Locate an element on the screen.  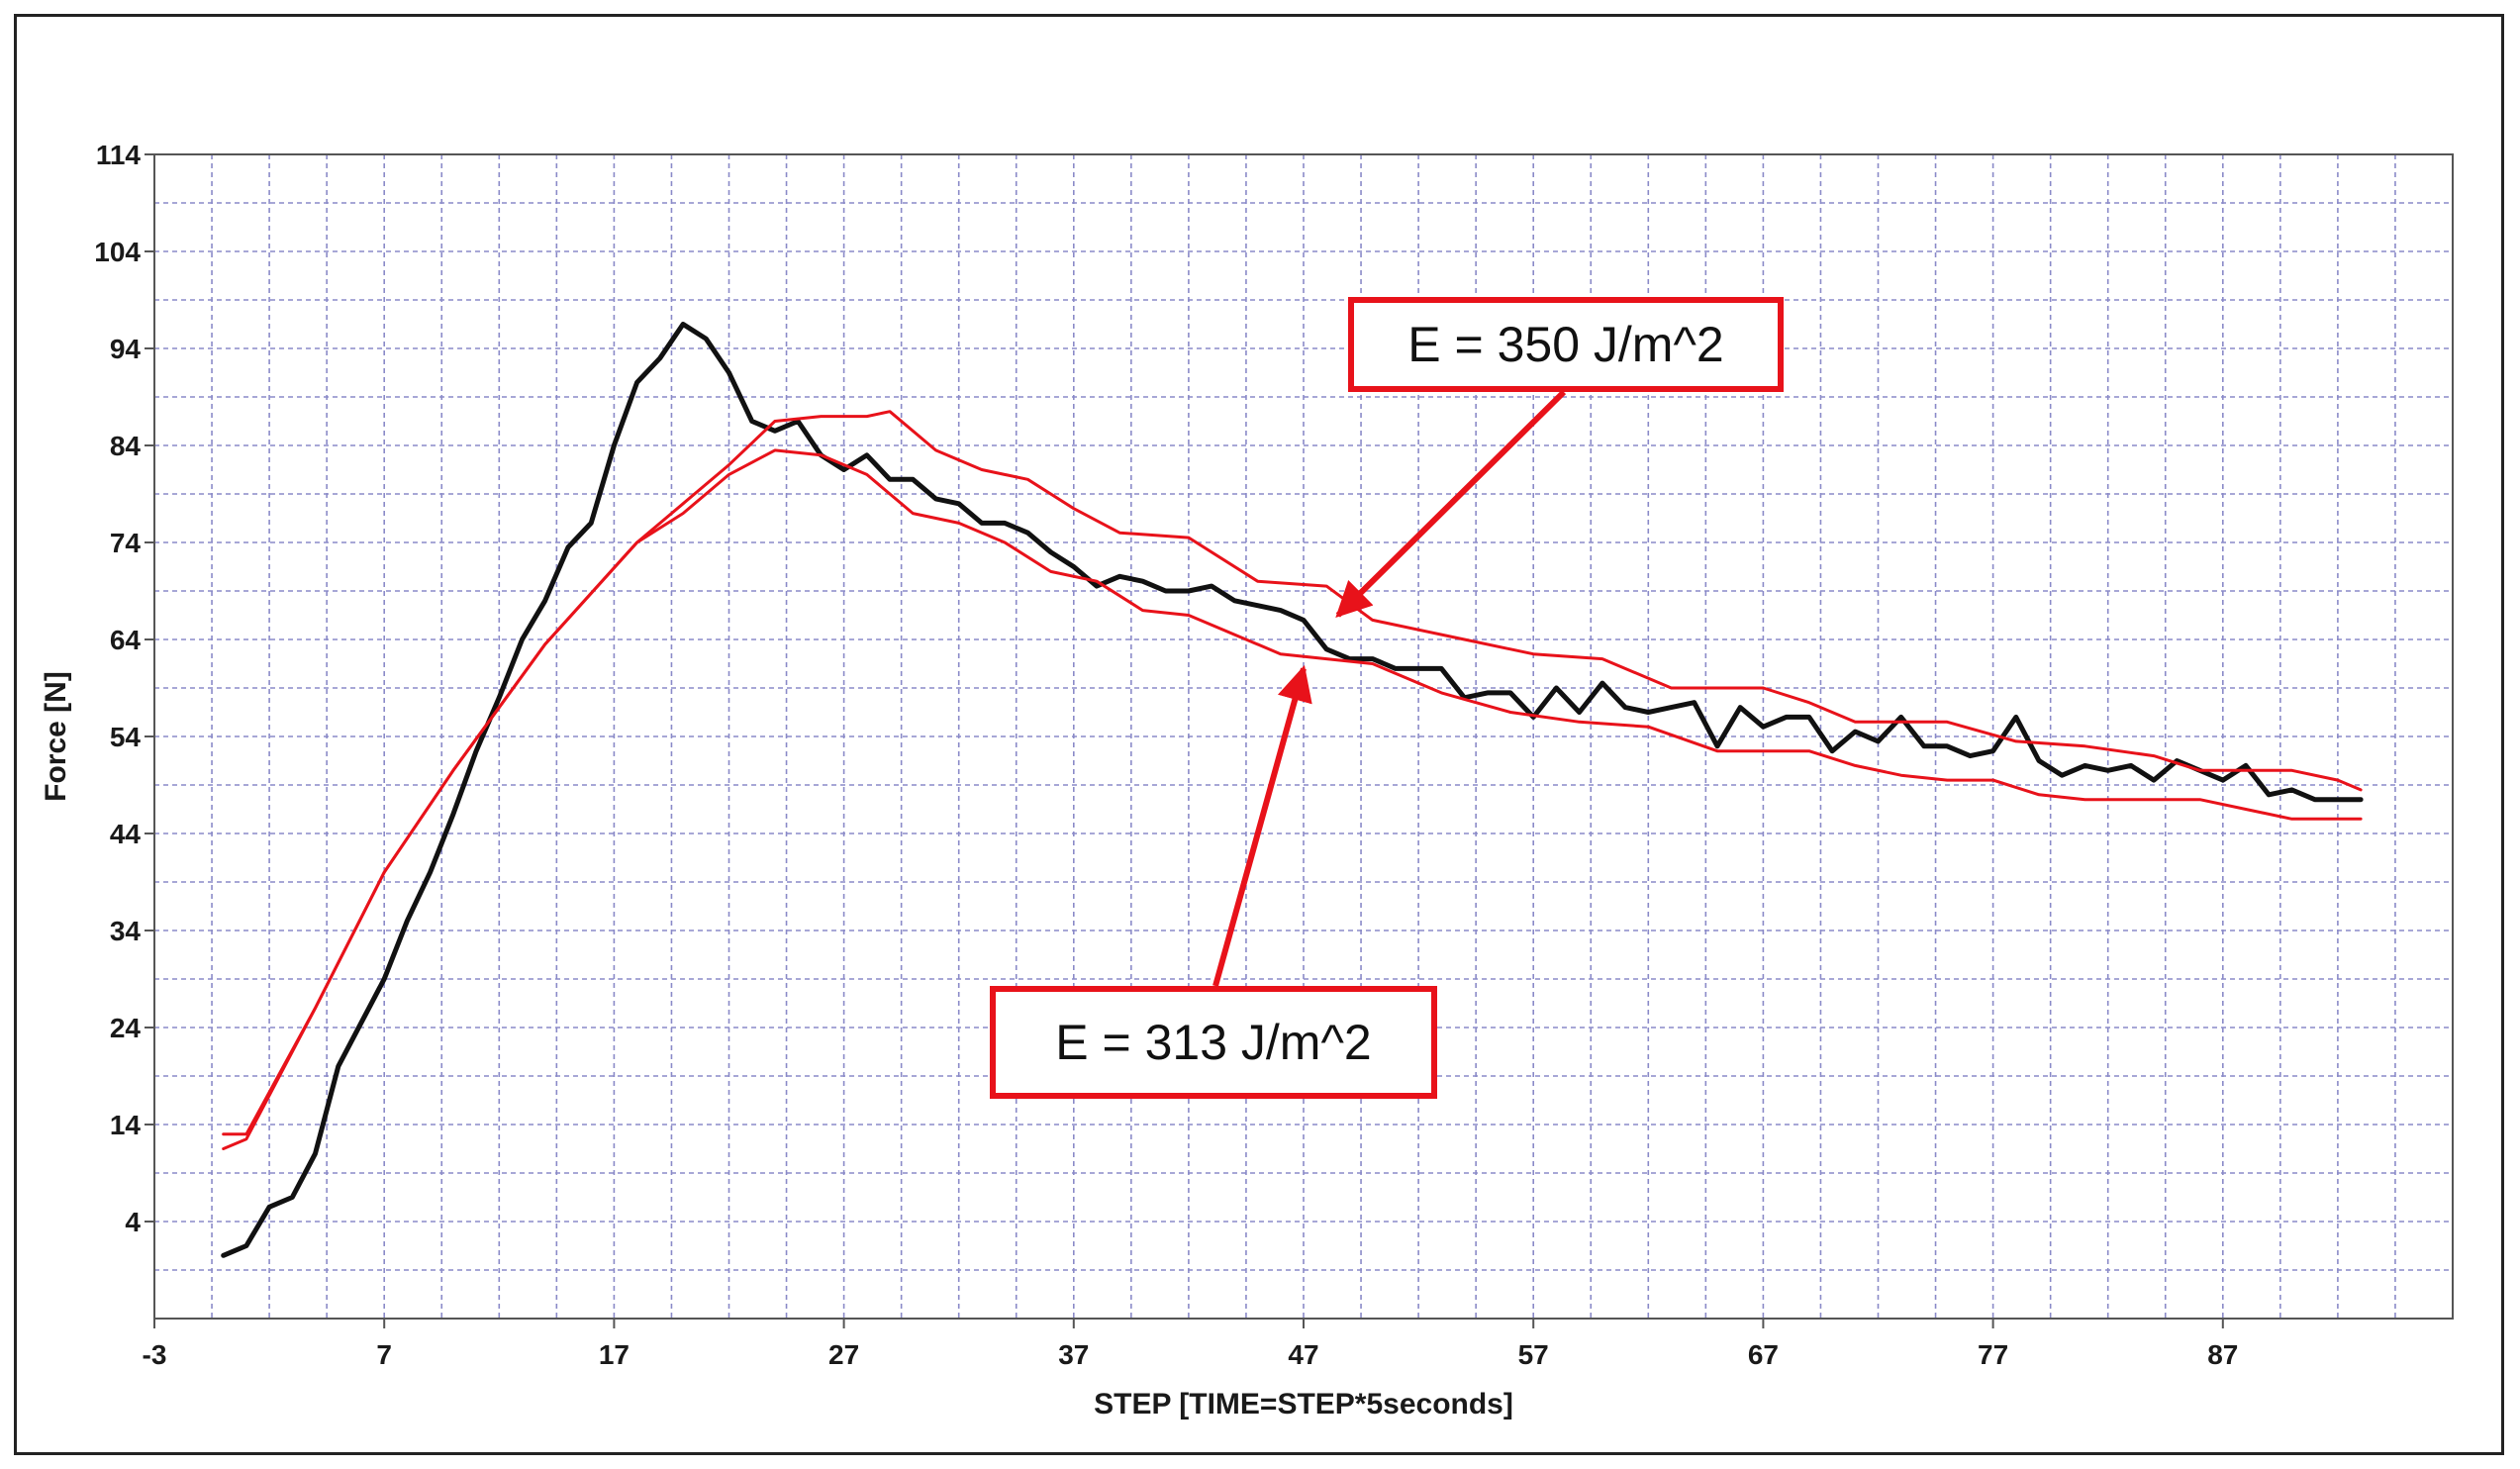
y-tick-label: 54 is located at coordinates (126, 737).